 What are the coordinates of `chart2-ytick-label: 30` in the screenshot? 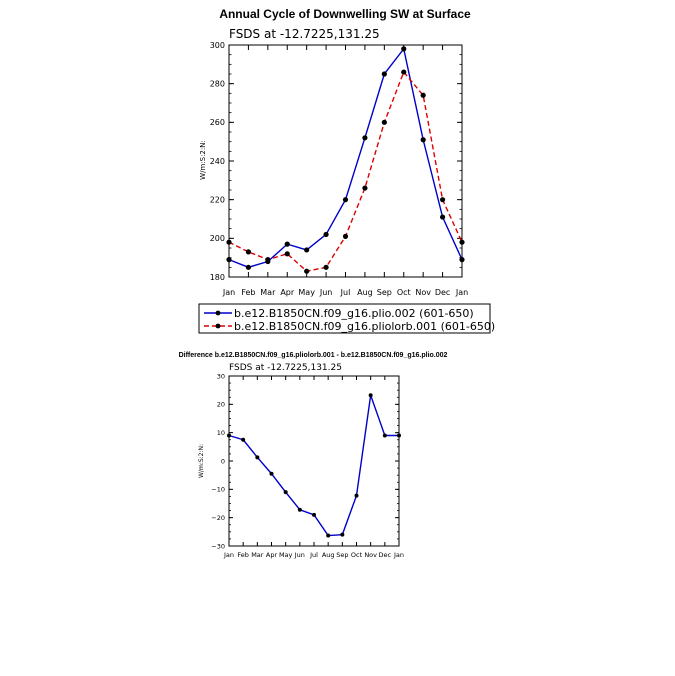 It's located at (221, 376).